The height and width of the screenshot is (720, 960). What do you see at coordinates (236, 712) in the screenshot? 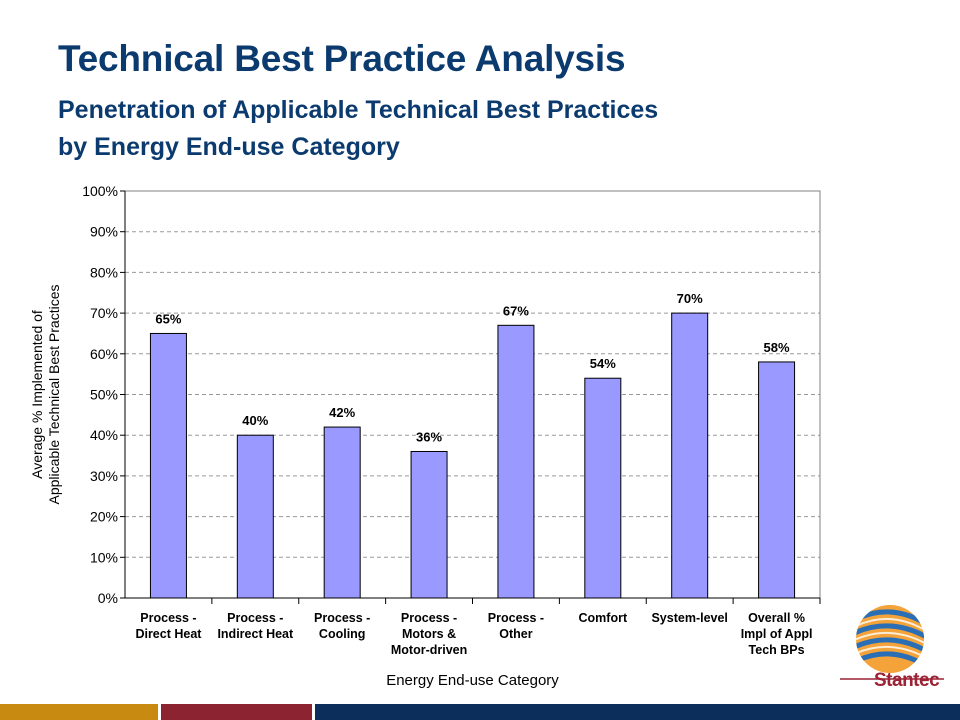
I see `footer-bar-maroon` at bounding box center [236, 712].